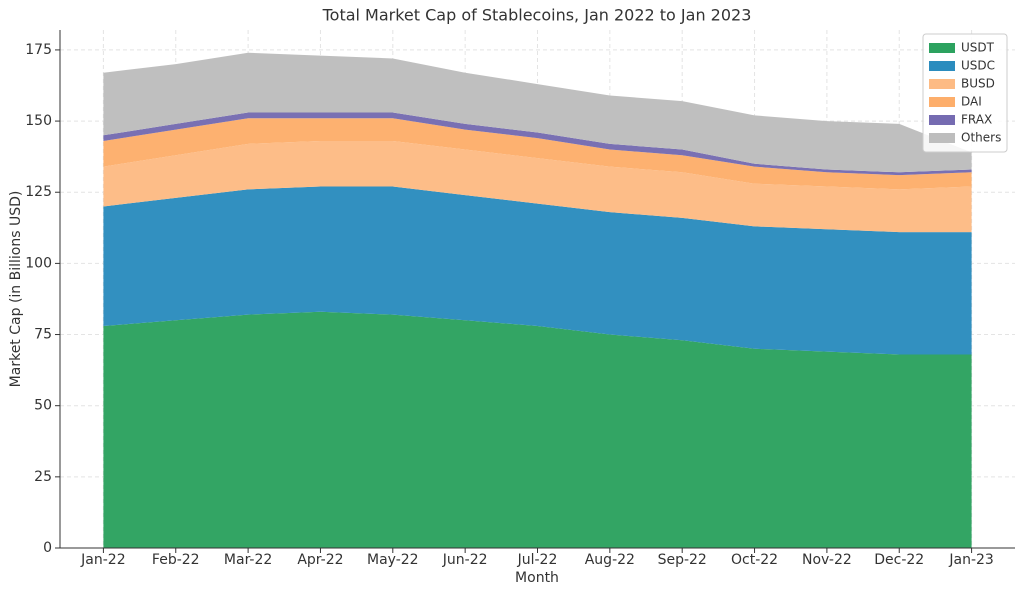  What do you see at coordinates (970, 560) in the screenshot?
I see `x-tick-label: Jan-23` at bounding box center [970, 560].